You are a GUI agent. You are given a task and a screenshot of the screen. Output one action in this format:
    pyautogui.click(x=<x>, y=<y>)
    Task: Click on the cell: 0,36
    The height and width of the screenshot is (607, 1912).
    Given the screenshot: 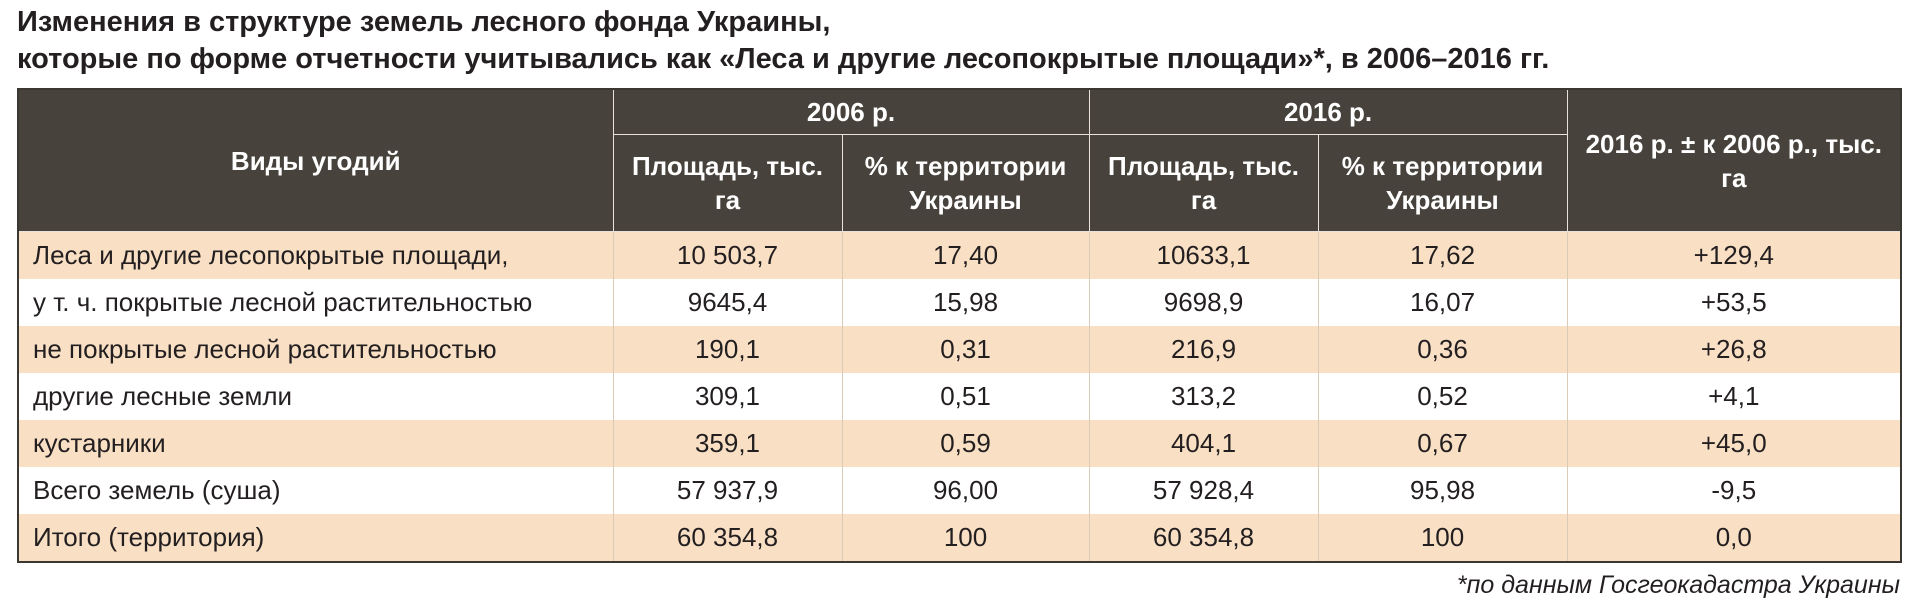 What is the action you would take?
    pyautogui.click(x=1442, y=349)
    